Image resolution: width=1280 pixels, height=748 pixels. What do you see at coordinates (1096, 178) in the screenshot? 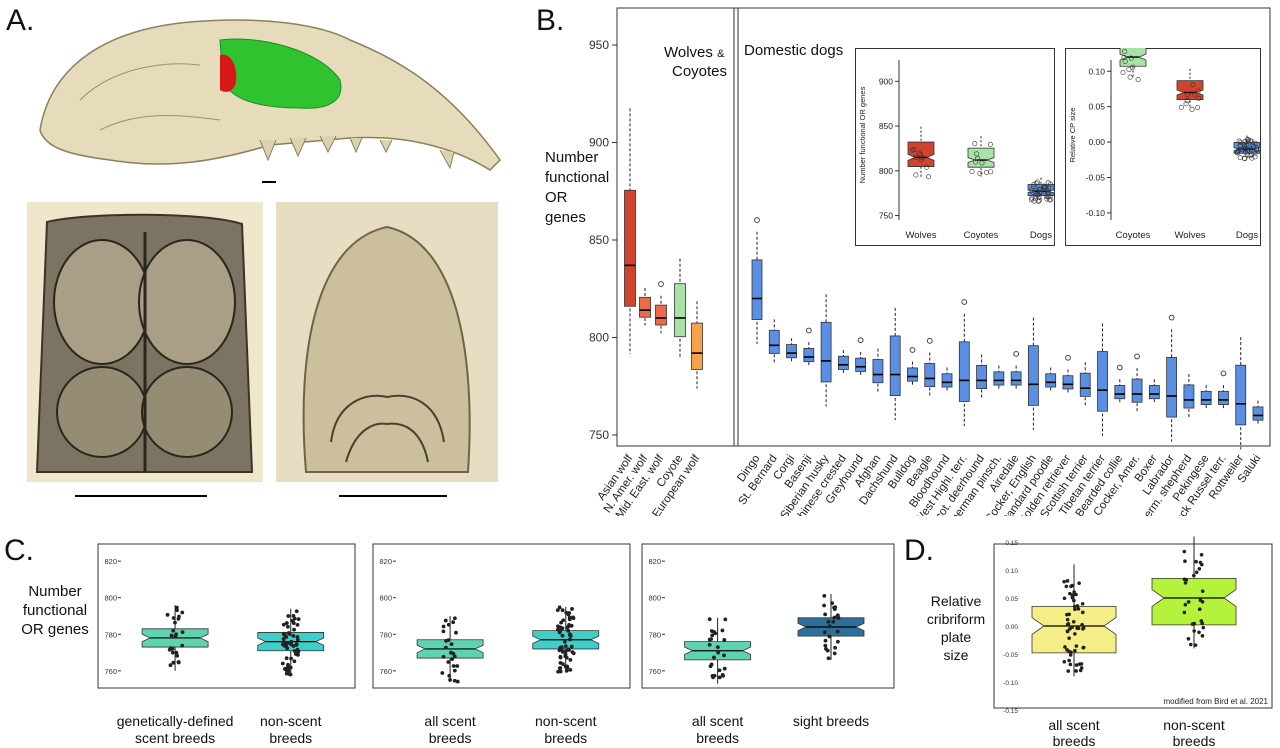
I see `y-tick-label: -0.05` at bounding box center [1096, 178].